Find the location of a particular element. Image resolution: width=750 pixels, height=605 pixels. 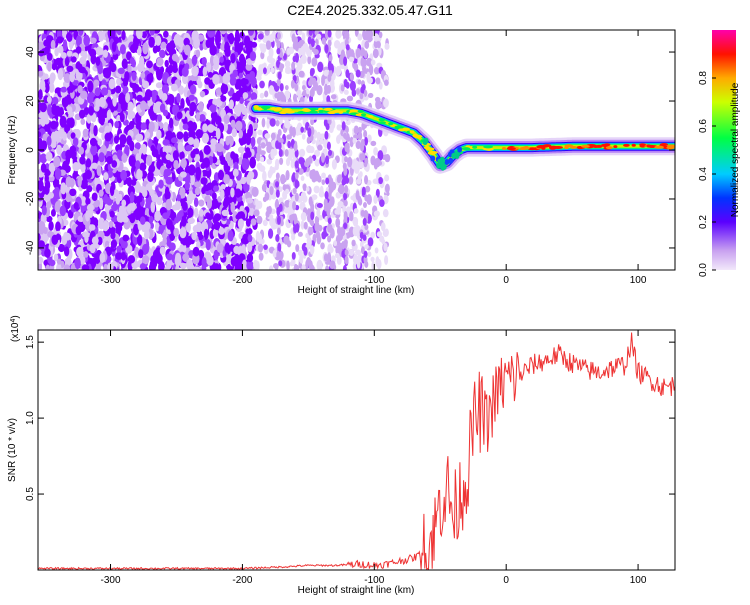

snr-xtick-label: -200 is located at coordinates (242, 580).